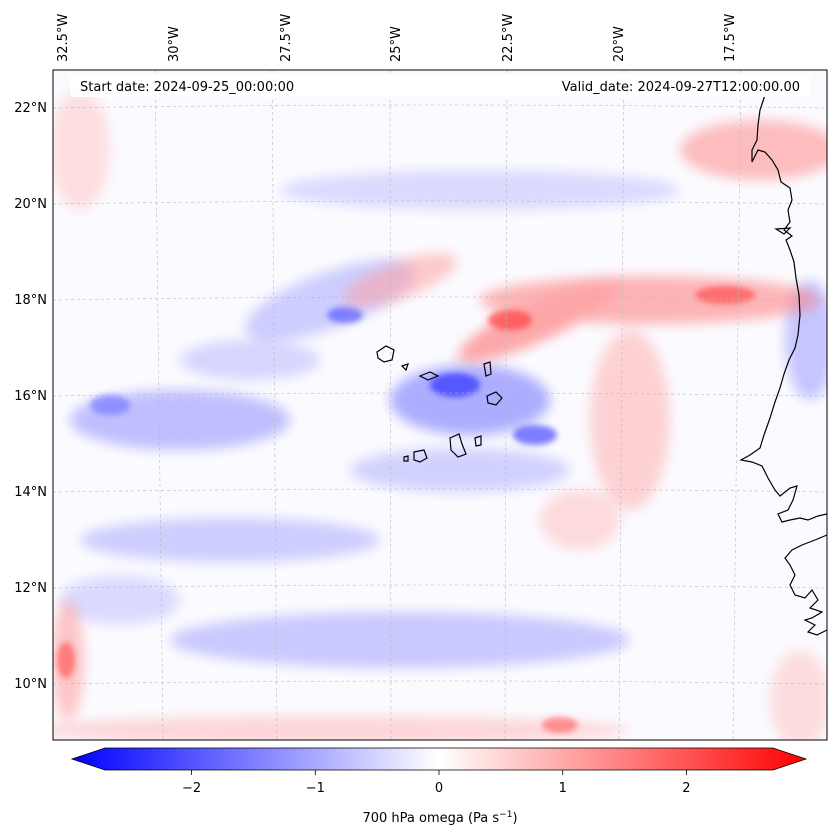 The image size is (837, 839). What do you see at coordinates (187, 87) in the screenshot?
I see `start-date-label: Start date: 2024-09-25_00:00:00` at bounding box center [187, 87].